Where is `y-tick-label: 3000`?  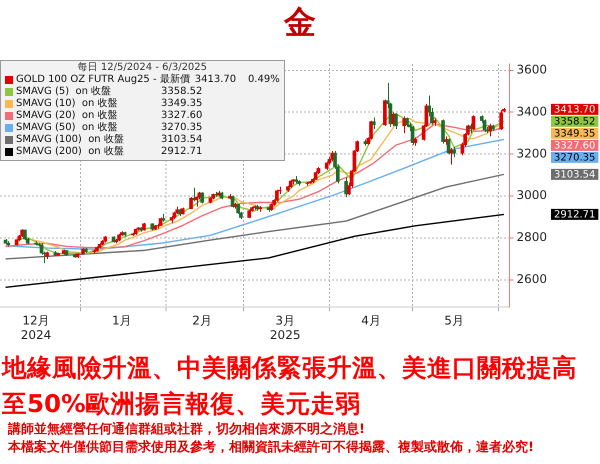
y-tick-label: 3000 is located at coordinates (532, 195).